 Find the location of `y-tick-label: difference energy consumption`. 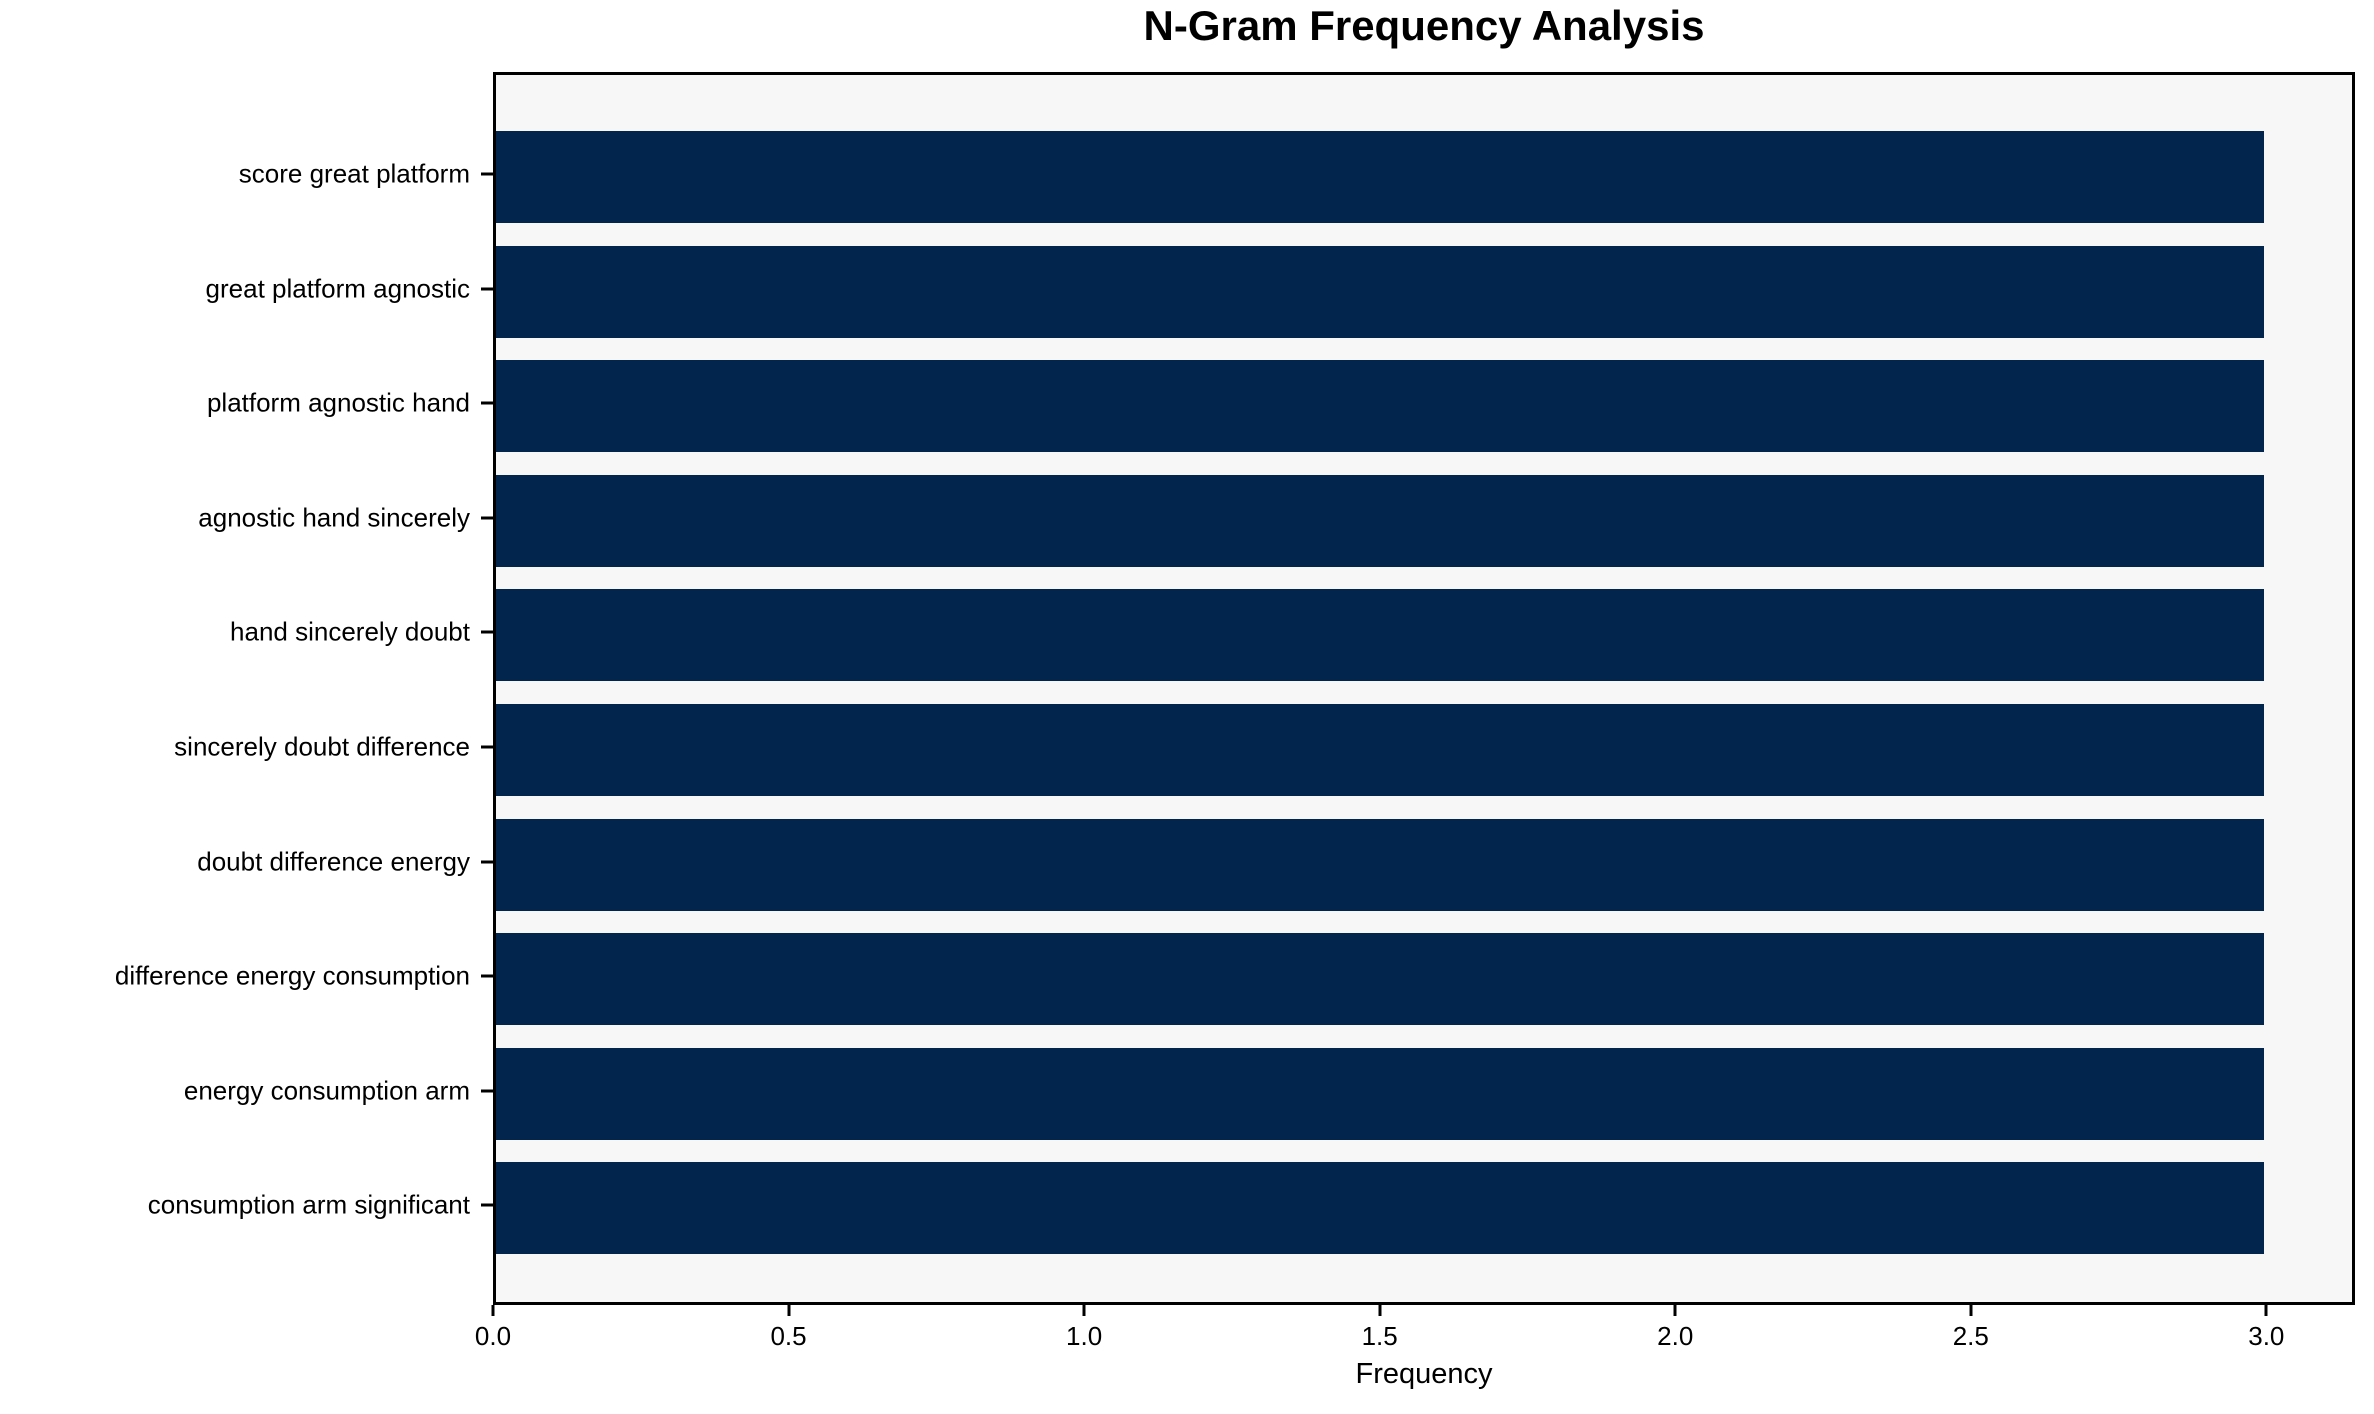

y-tick-label: difference energy consumption is located at coordinates (292, 975).